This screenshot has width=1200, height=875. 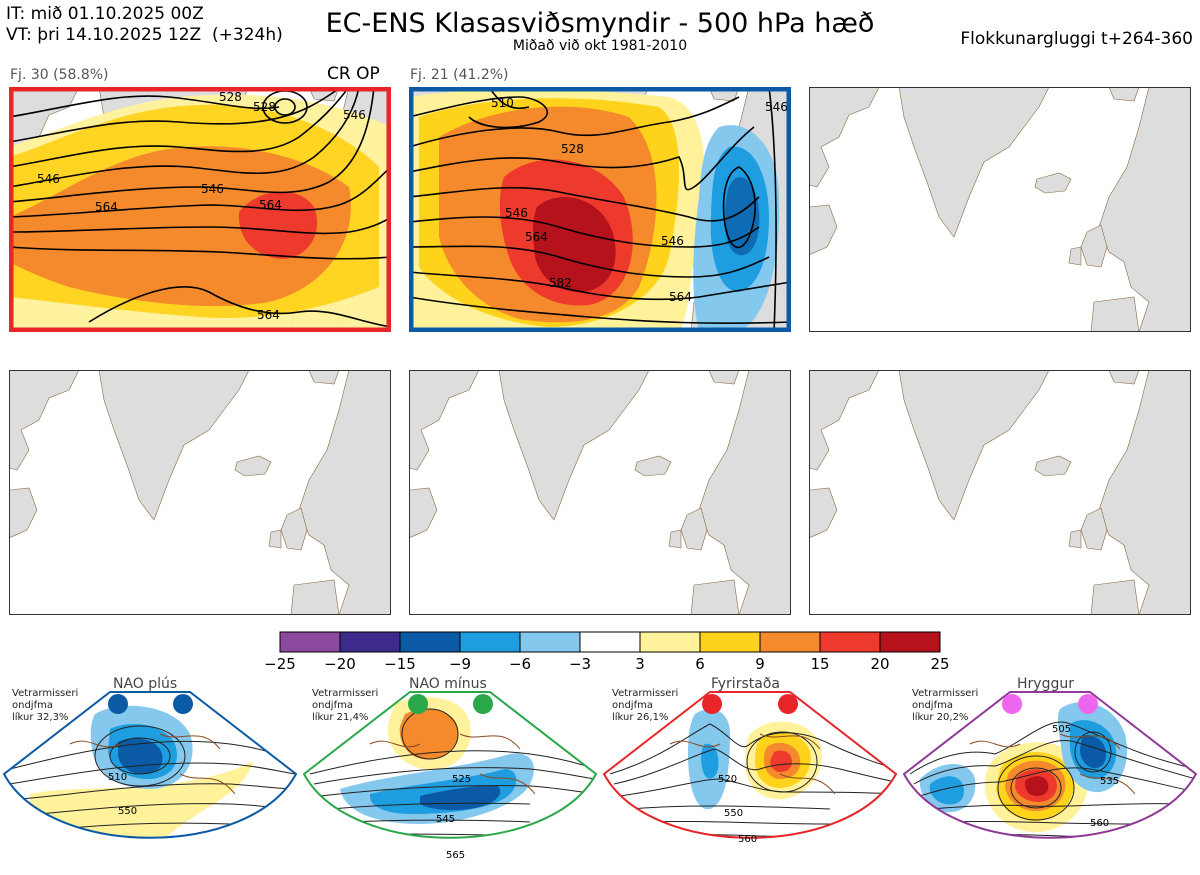 What do you see at coordinates (59, 75) in the screenshot?
I see `cluster-1-label: Fj. 30 (58.8%)` at bounding box center [59, 75].